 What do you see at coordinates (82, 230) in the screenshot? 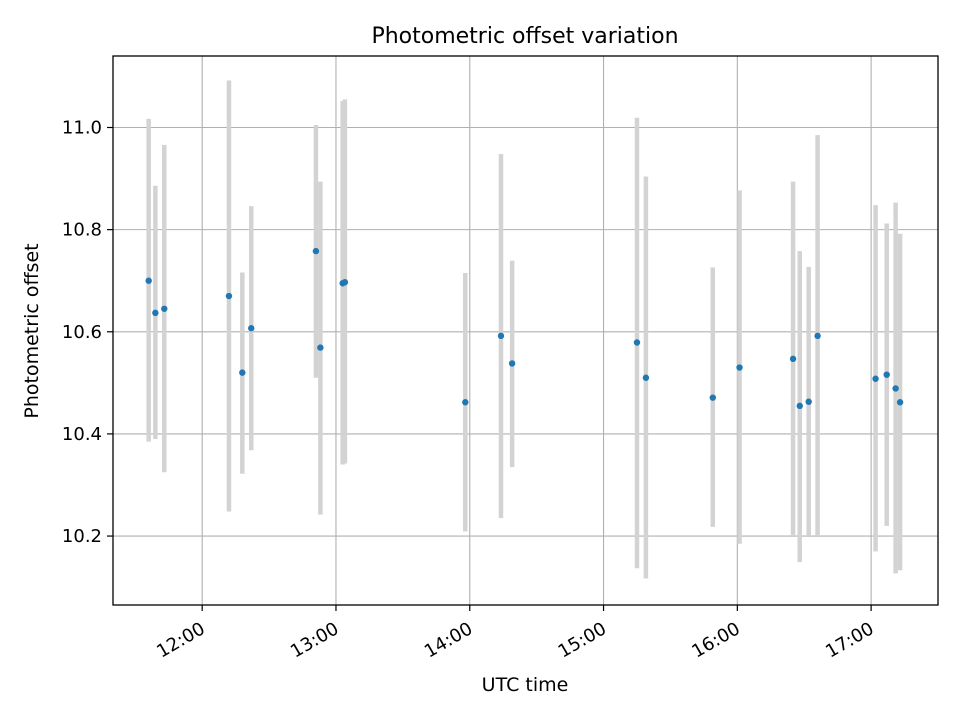
I see `y-tick-label: 10.8` at bounding box center [82, 230].